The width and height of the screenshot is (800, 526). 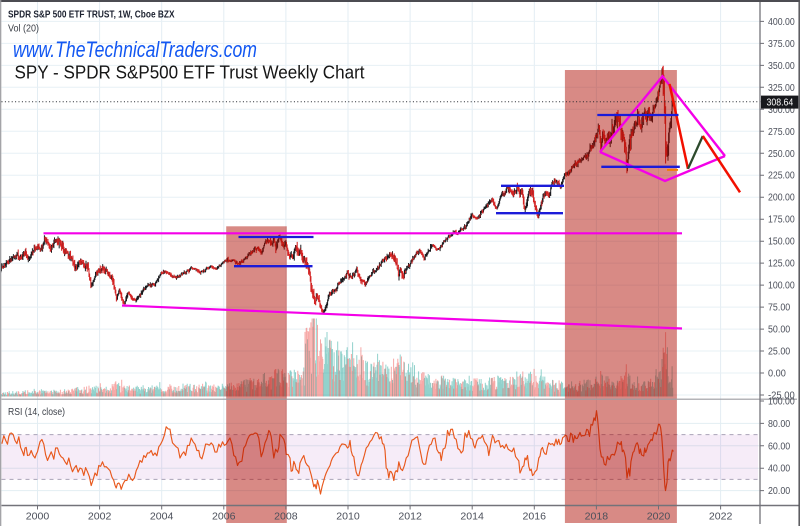 I want to click on svg-text: 275.00, so click(x=781, y=132).